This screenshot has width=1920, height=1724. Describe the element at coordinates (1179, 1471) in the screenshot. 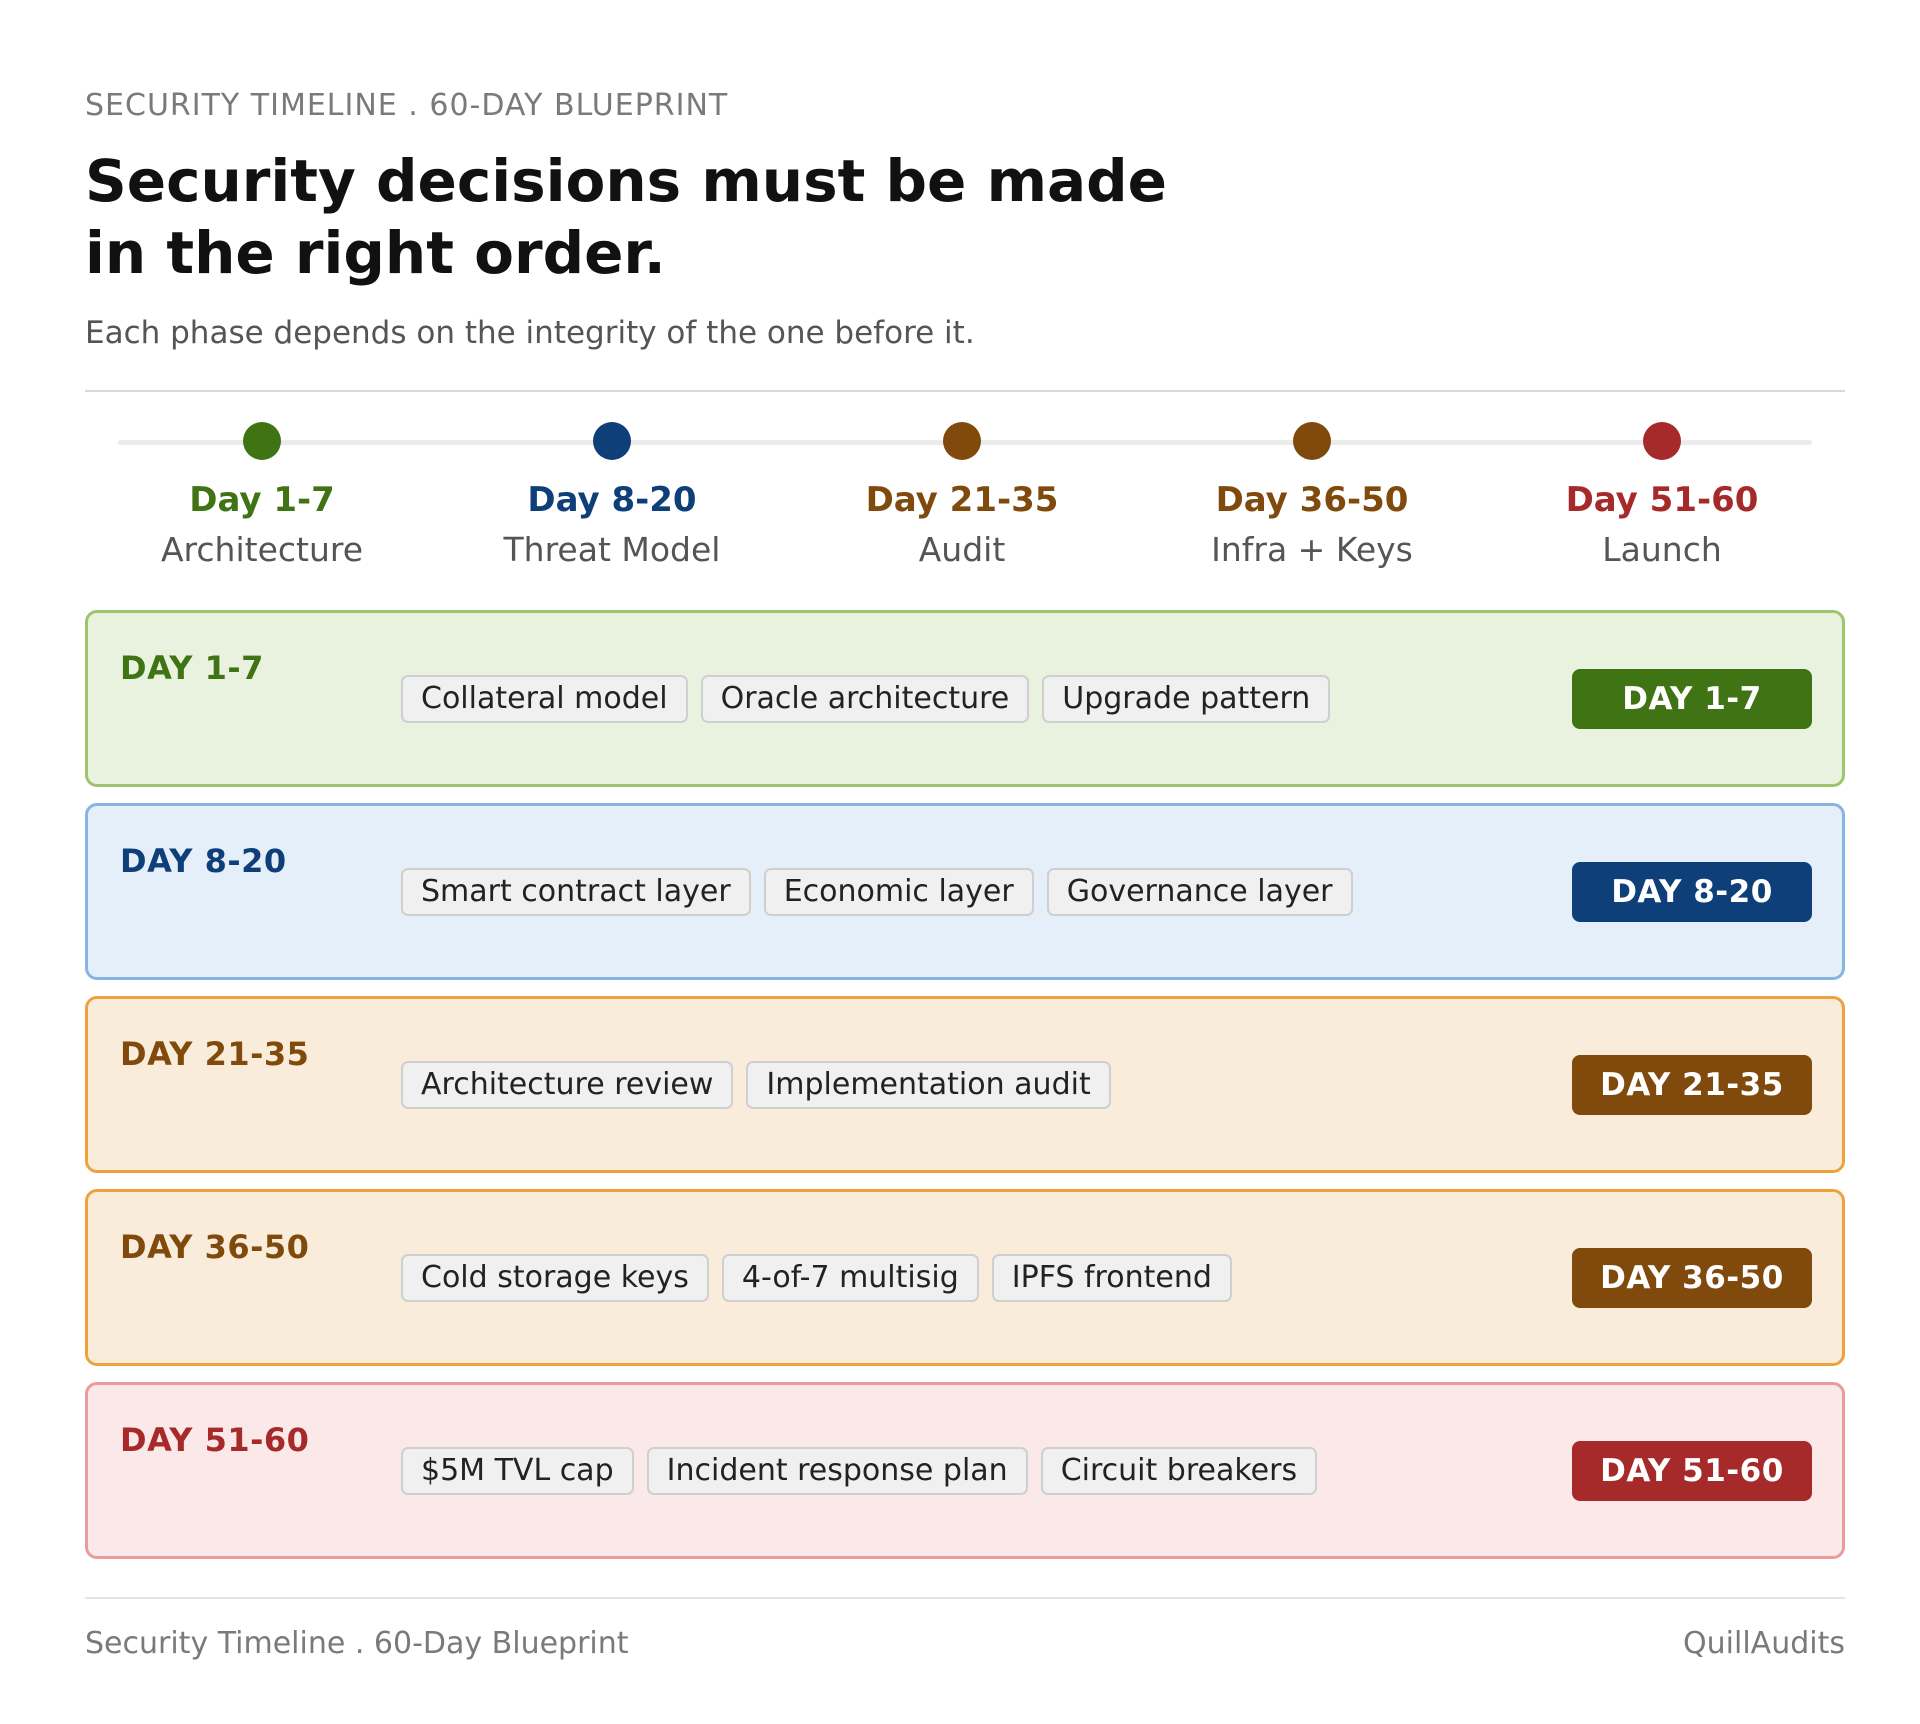

I see `phase-tag: Circuit breakers` at that location.